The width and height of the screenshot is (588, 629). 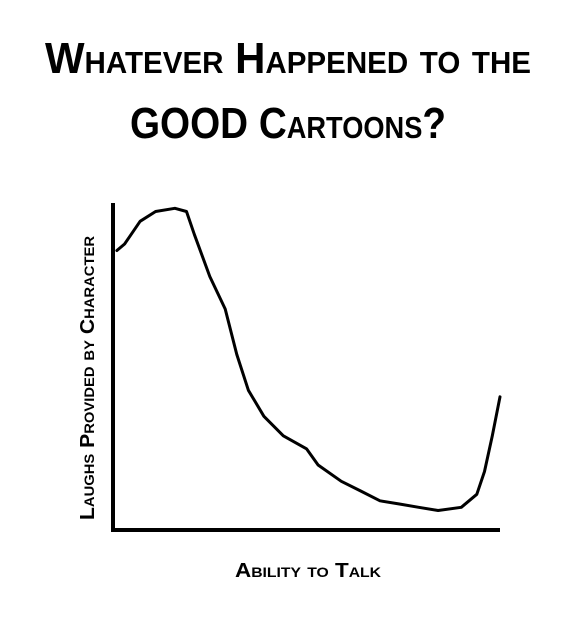 I want to click on x-axis-label: Ability to Talk, so click(x=308, y=571).